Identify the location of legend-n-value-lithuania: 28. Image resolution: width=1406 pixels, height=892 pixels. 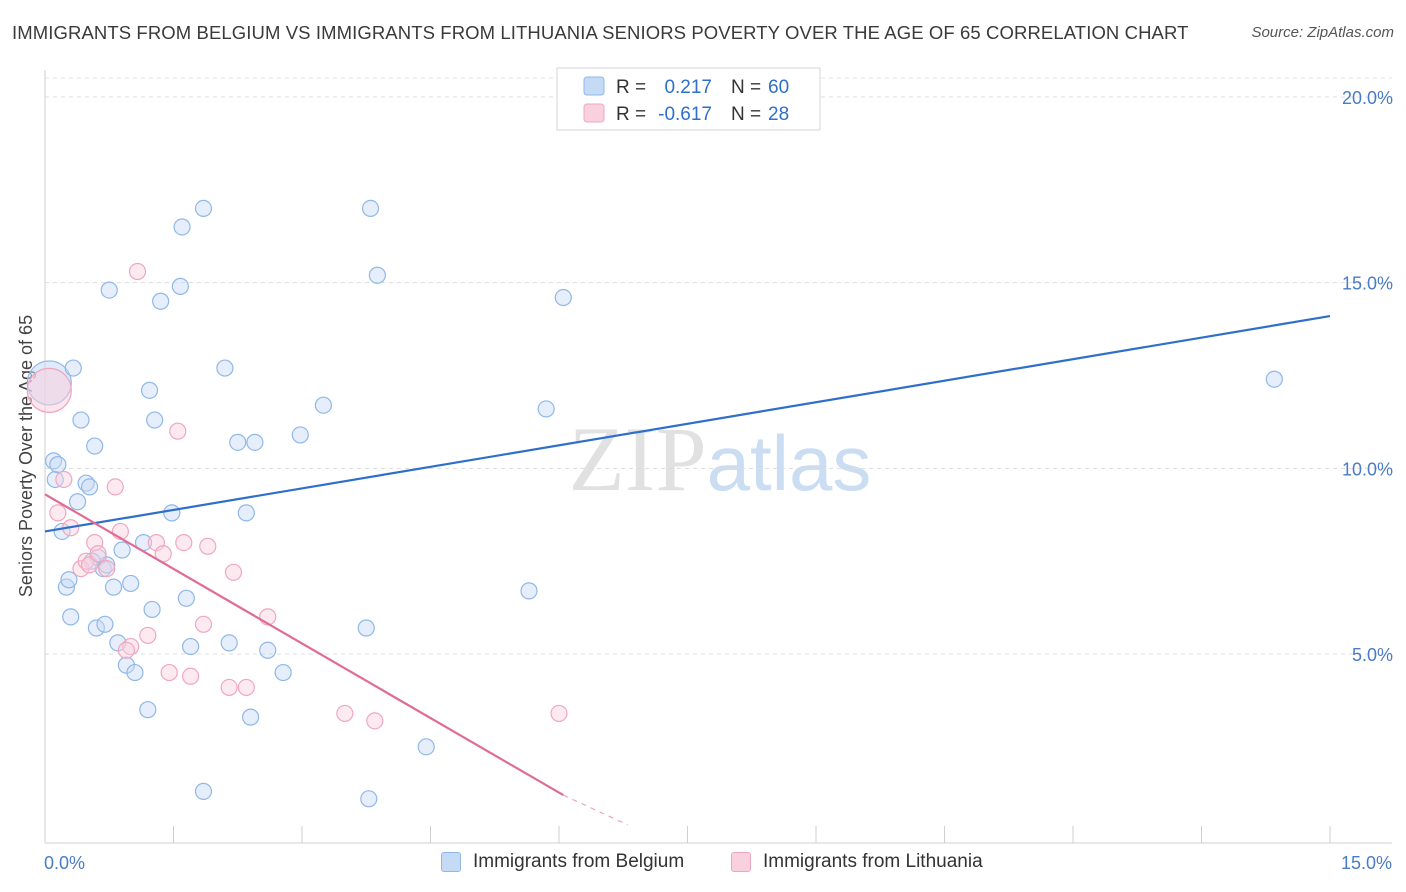
(778, 114).